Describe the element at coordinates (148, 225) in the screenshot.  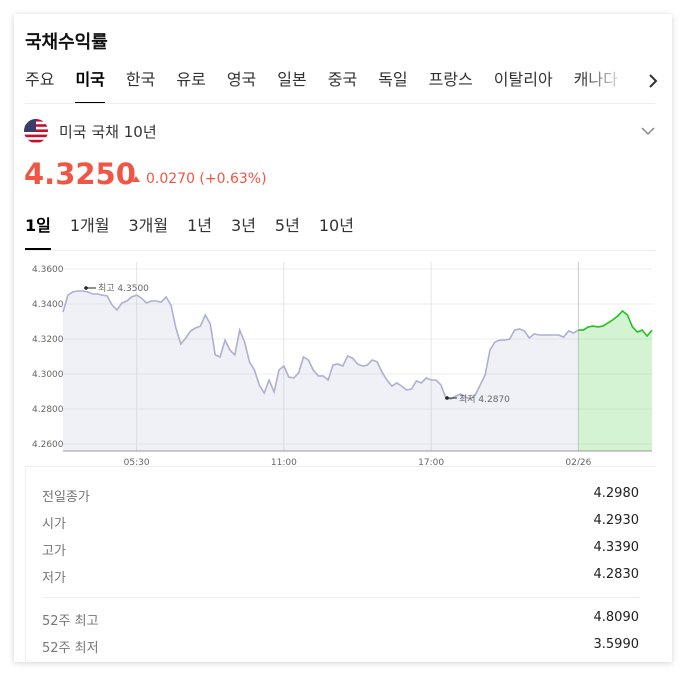
I see `period-tab: 3개월` at that location.